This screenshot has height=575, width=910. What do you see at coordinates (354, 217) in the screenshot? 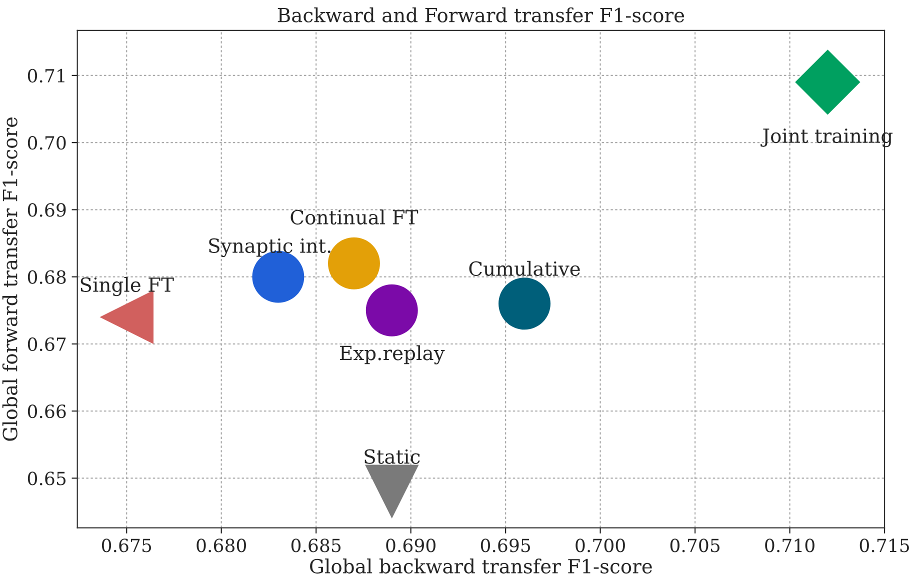
I see `series-label: Continual FT` at bounding box center [354, 217].